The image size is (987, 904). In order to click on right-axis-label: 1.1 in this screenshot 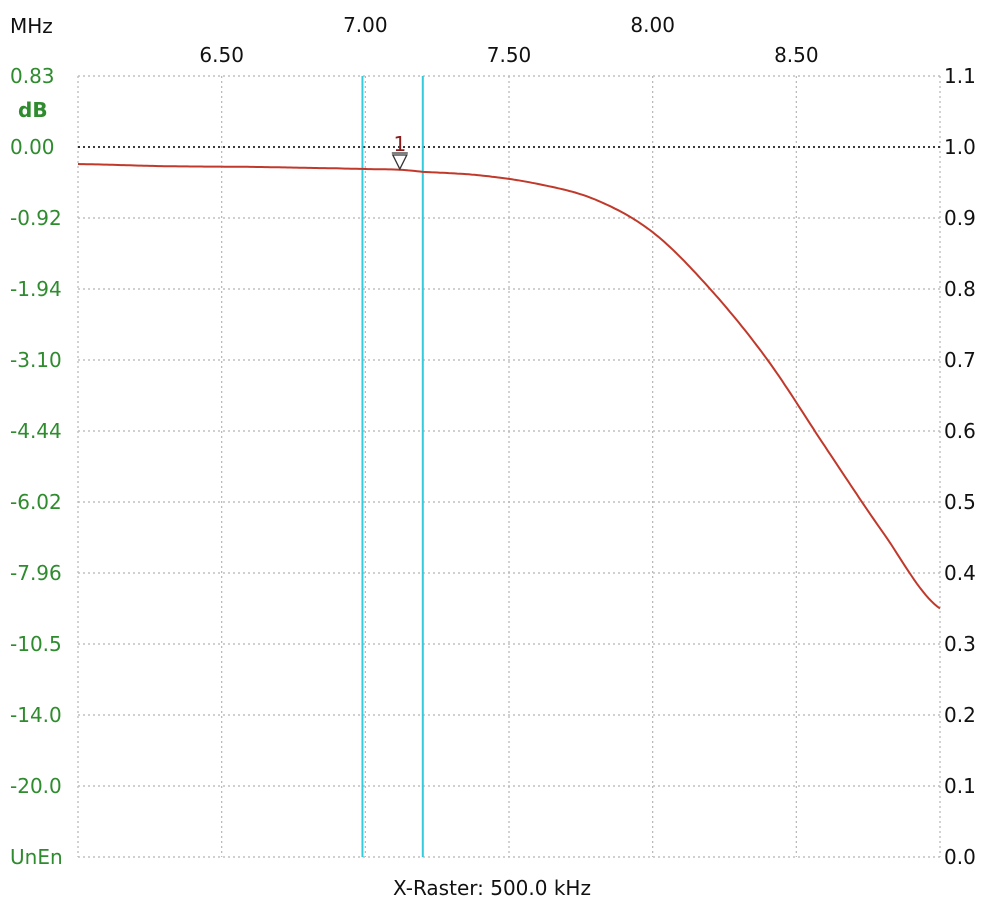, I will do `click(960, 76)`.